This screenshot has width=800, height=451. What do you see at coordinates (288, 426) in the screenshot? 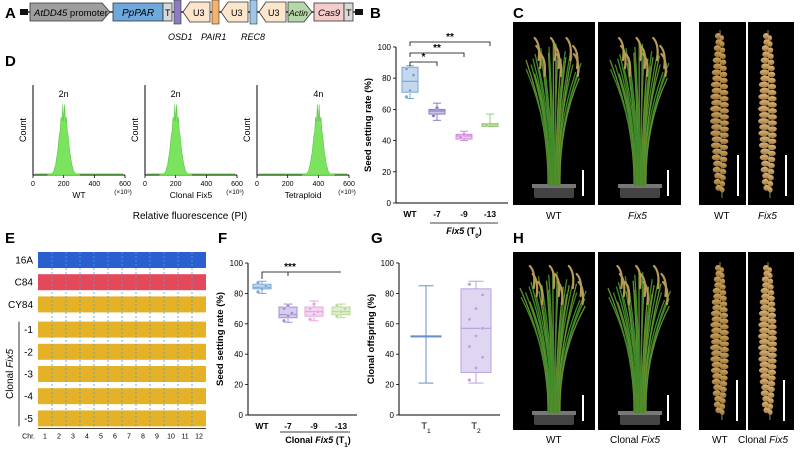
I see `x-category-label: -7` at bounding box center [288, 426].